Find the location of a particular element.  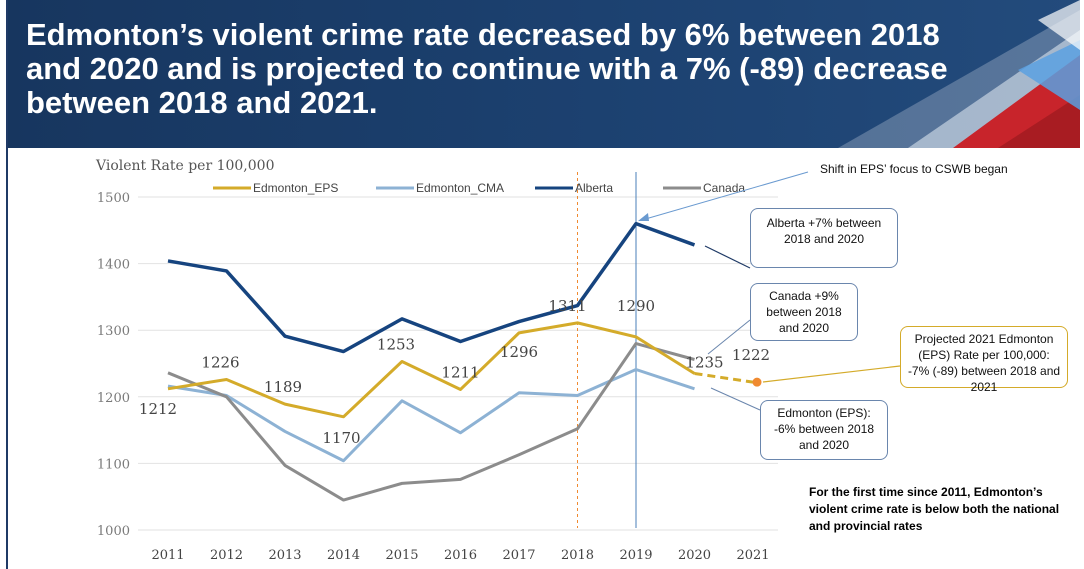

eps-callout-connector is located at coordinates (735, 399).